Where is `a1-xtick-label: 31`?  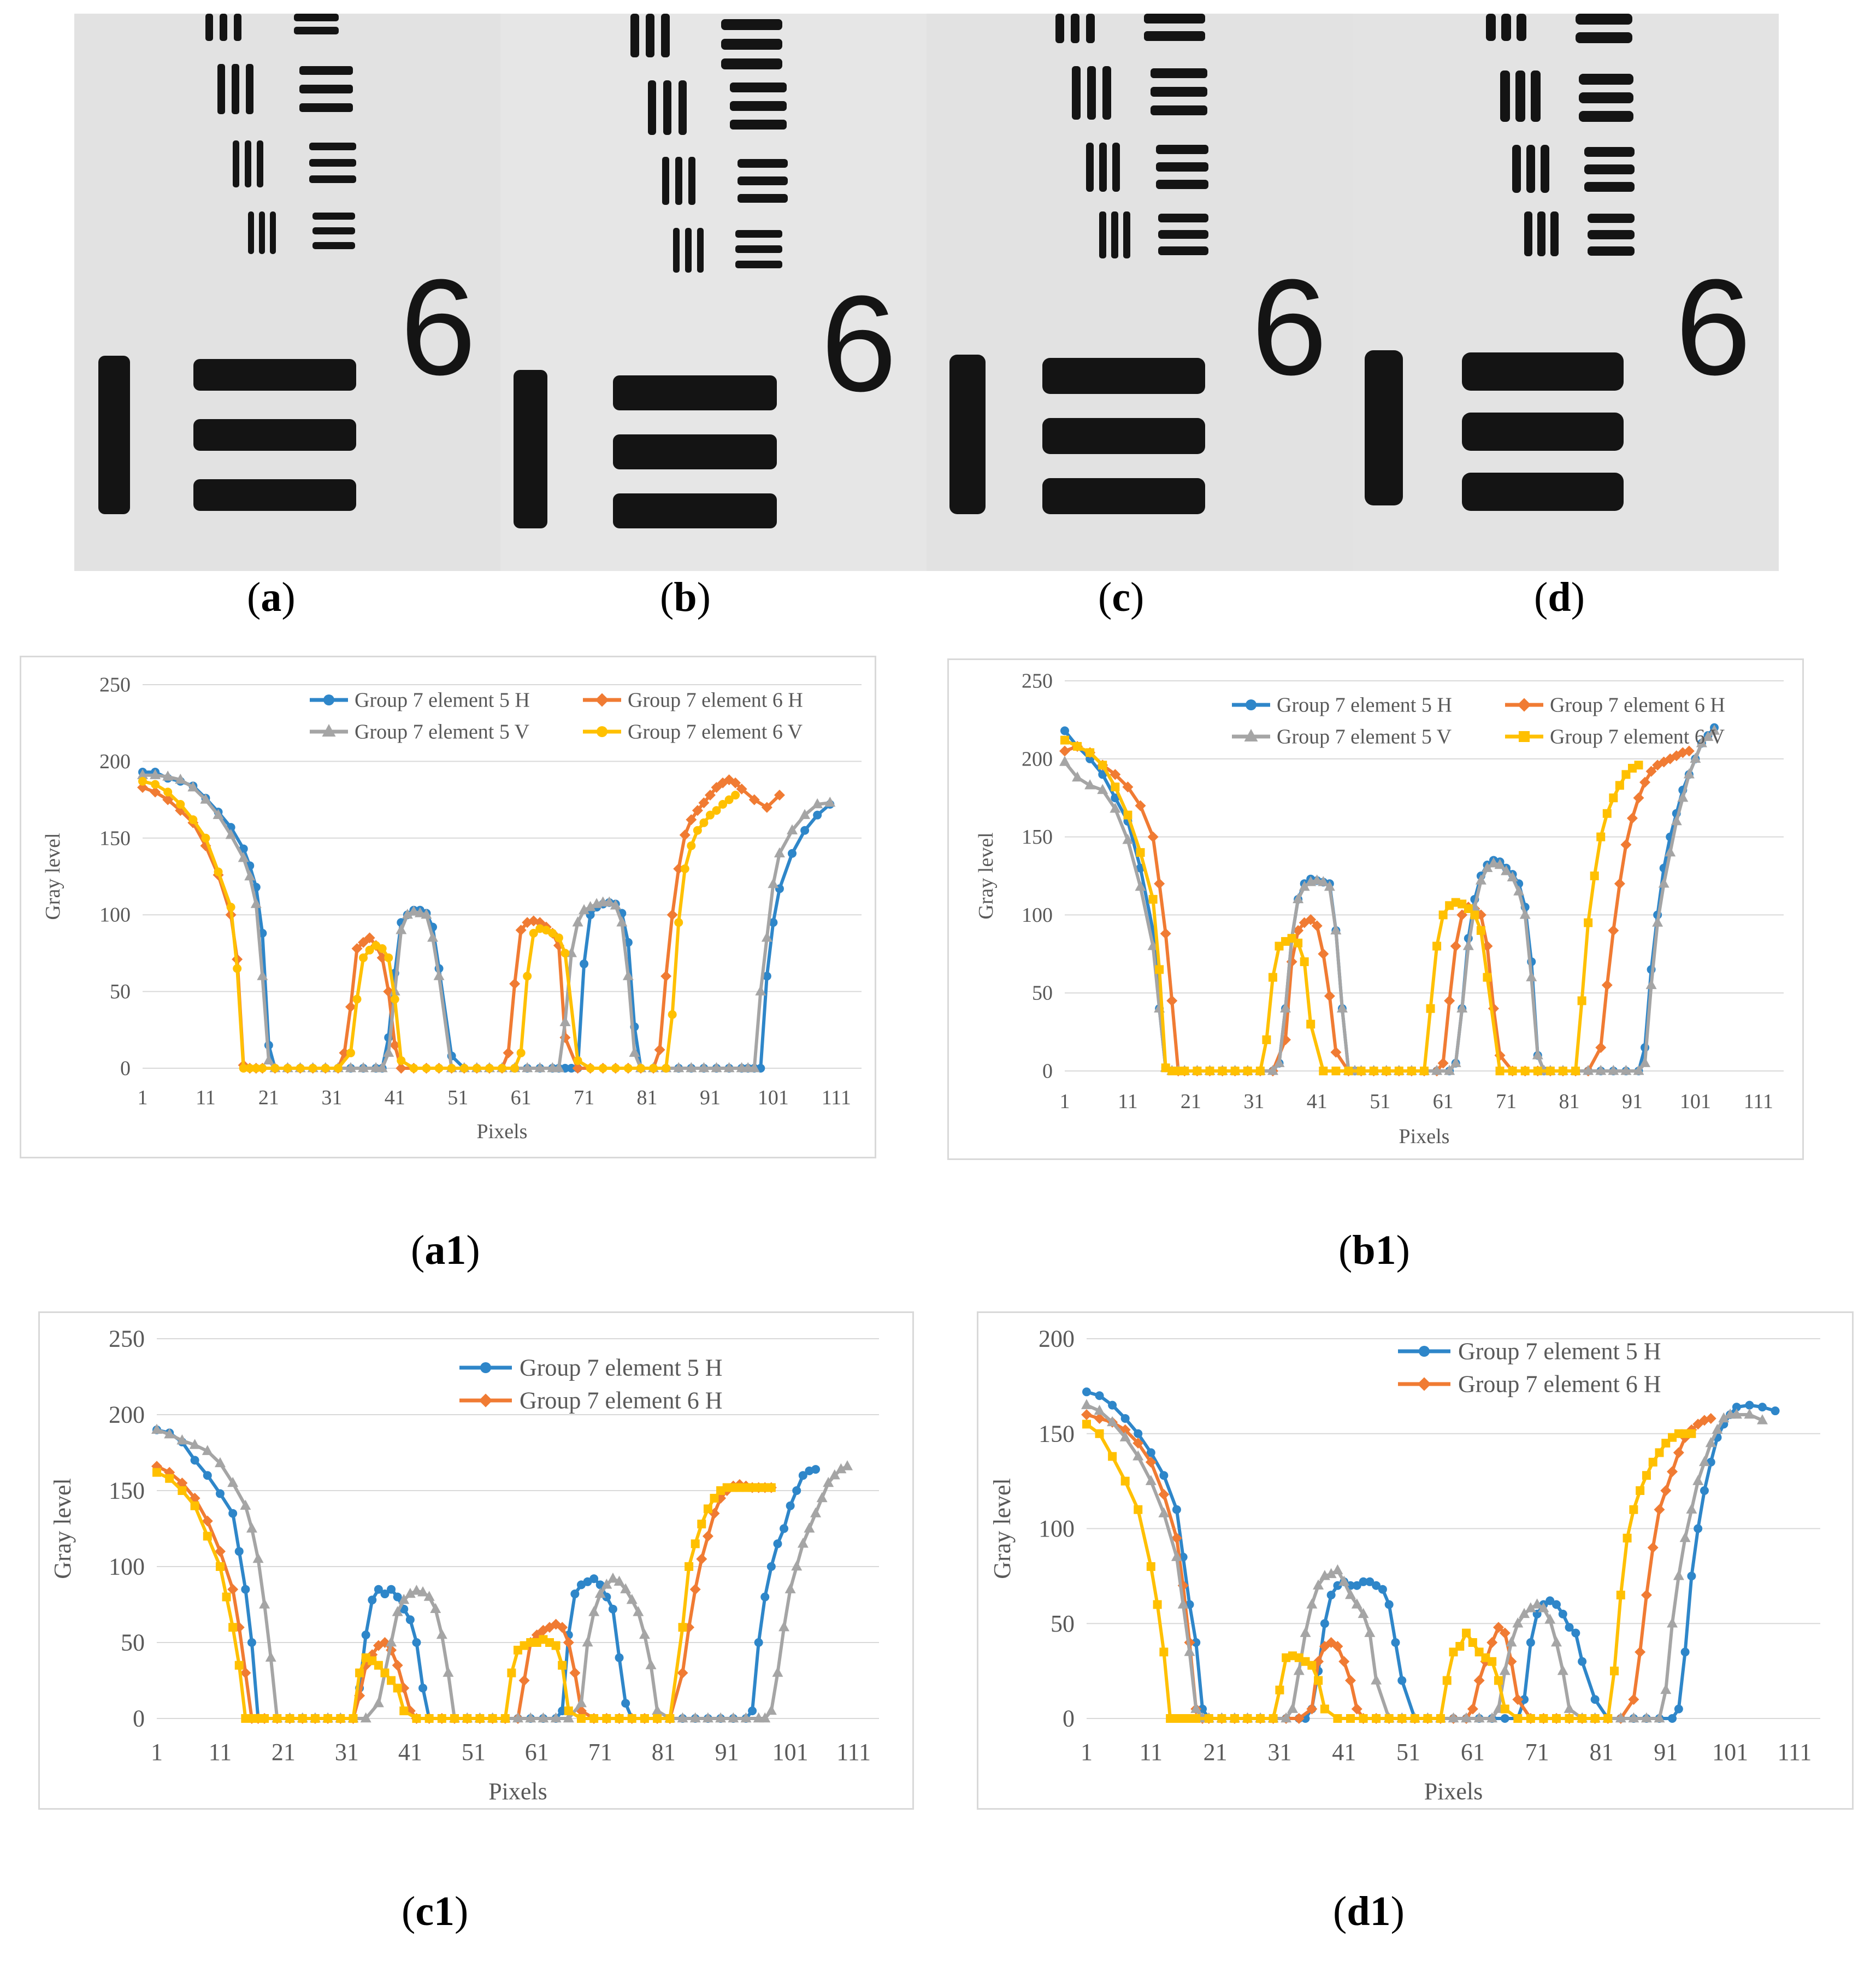
a1-xtick-label: 31 is located at coordinates (332, 1097).